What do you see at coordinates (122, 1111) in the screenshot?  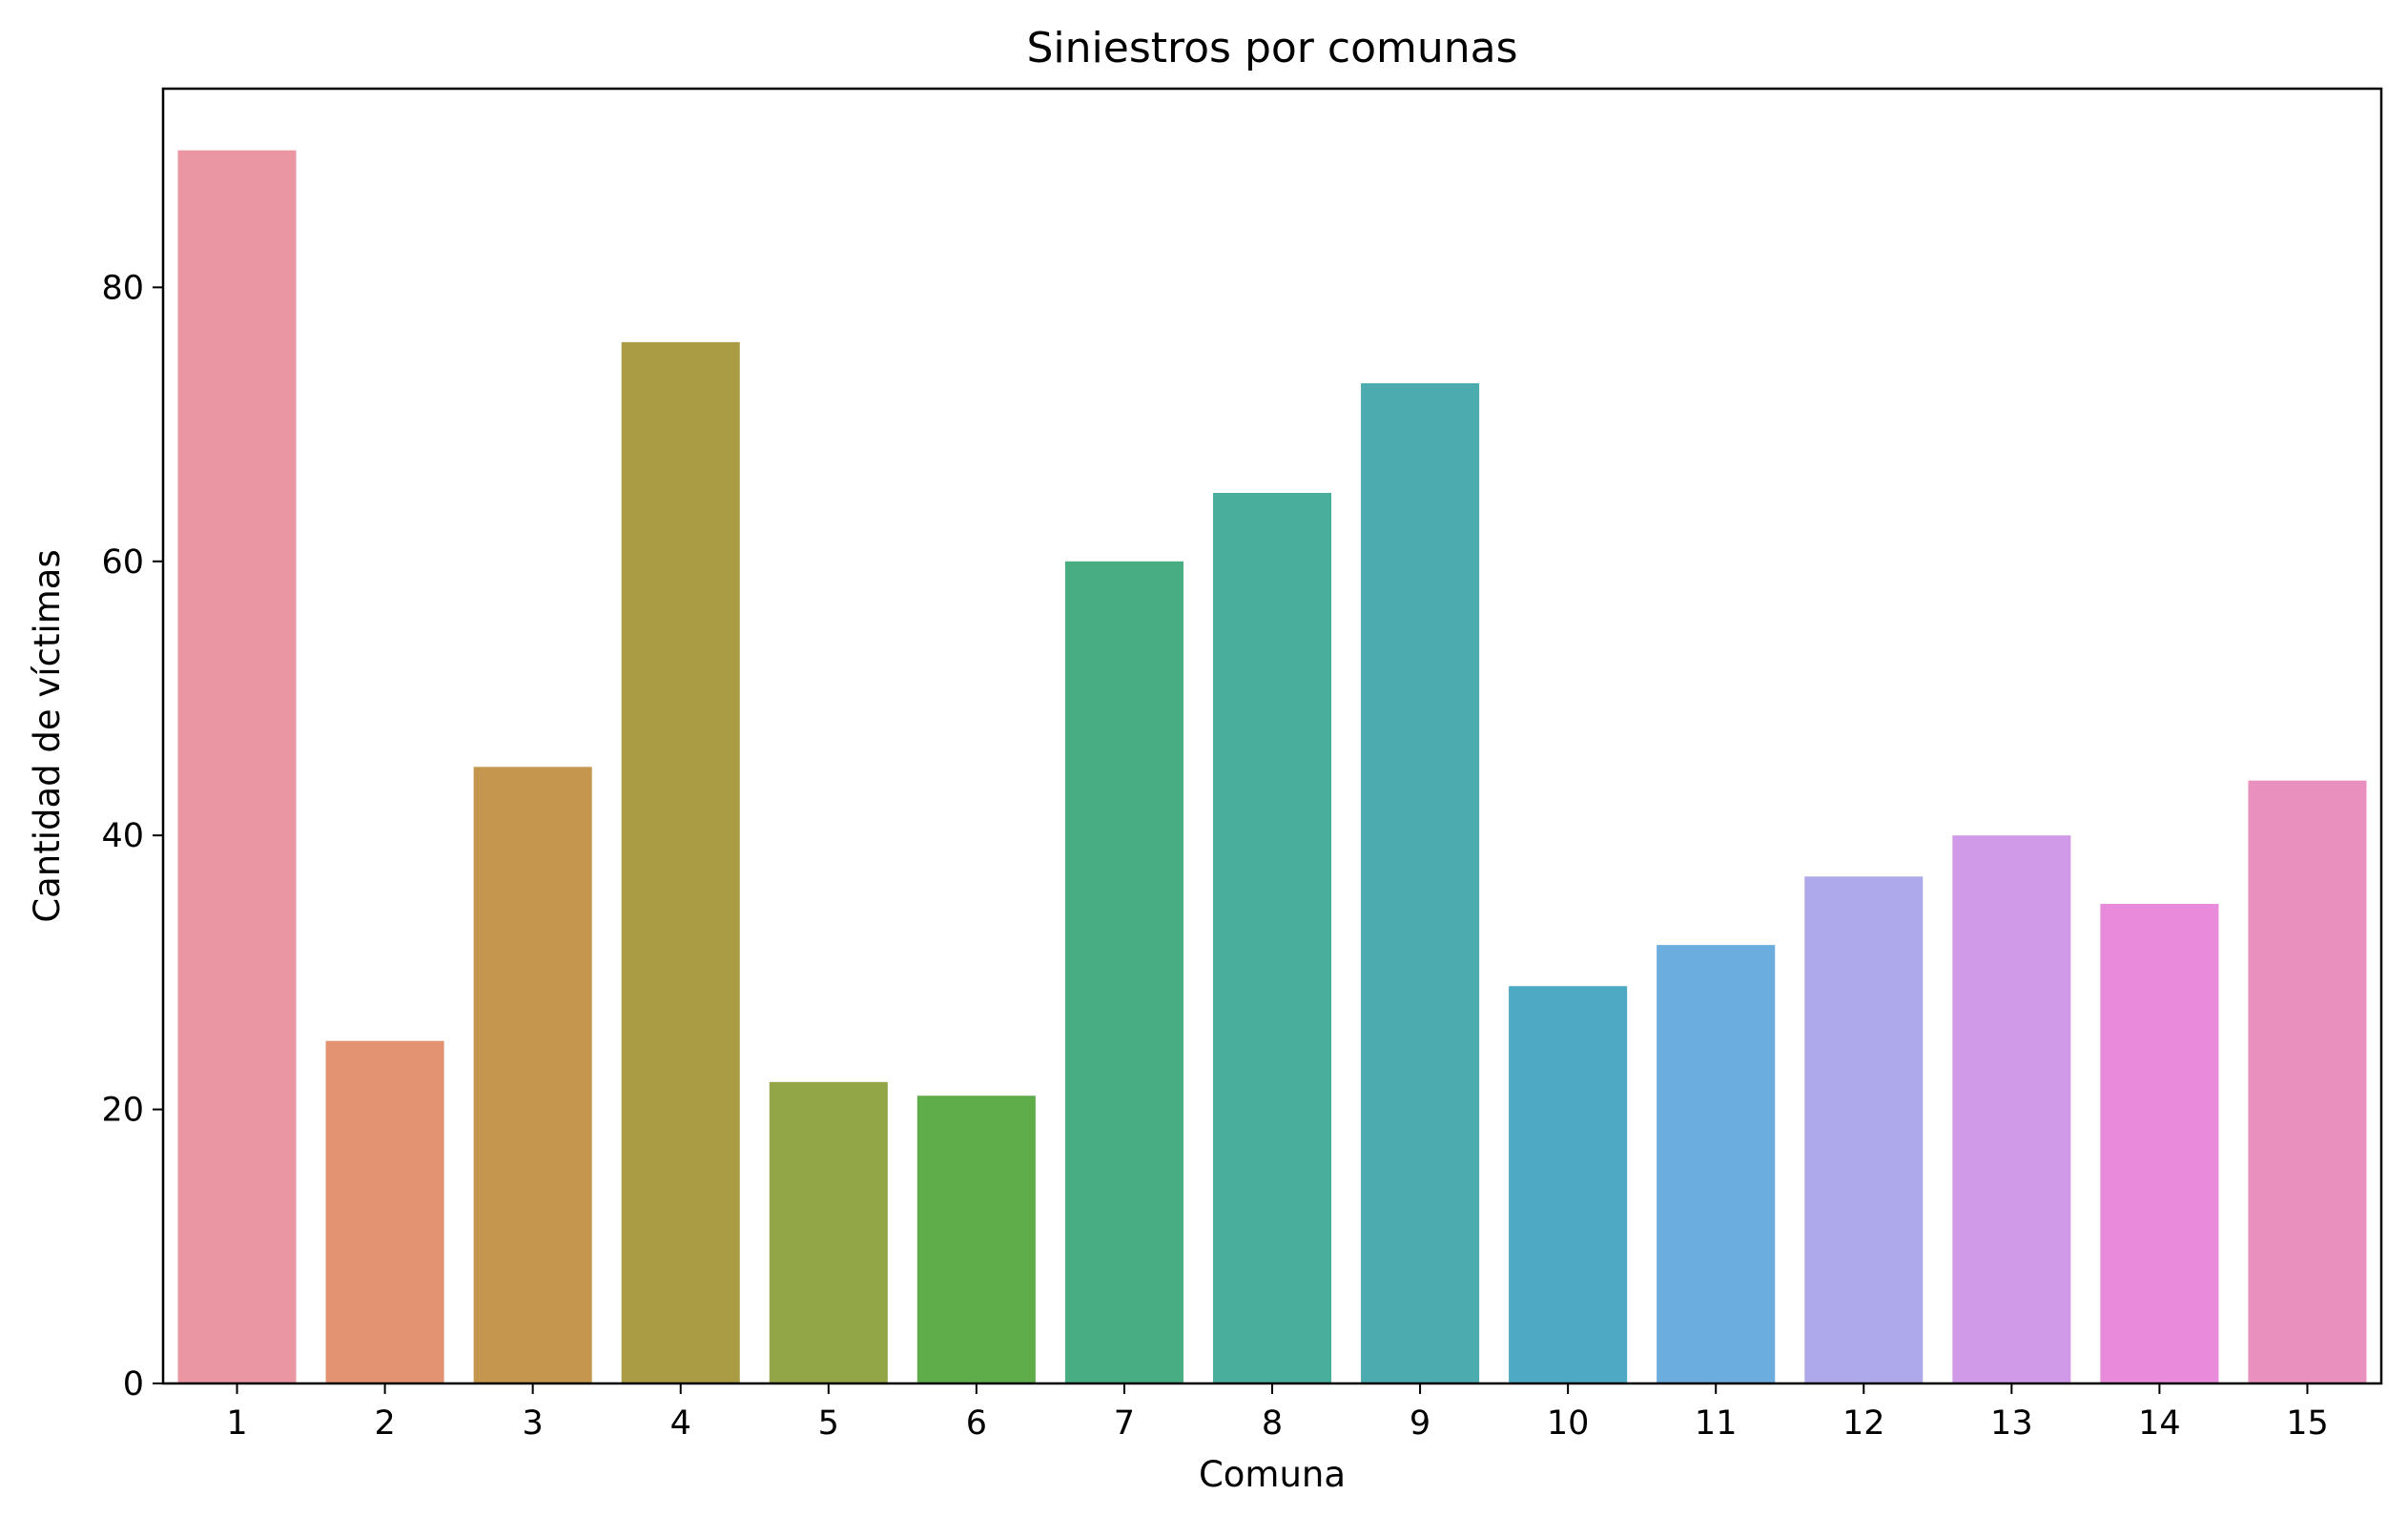 I see `y-tick-label: 20` at bounding box center [122, 1111].